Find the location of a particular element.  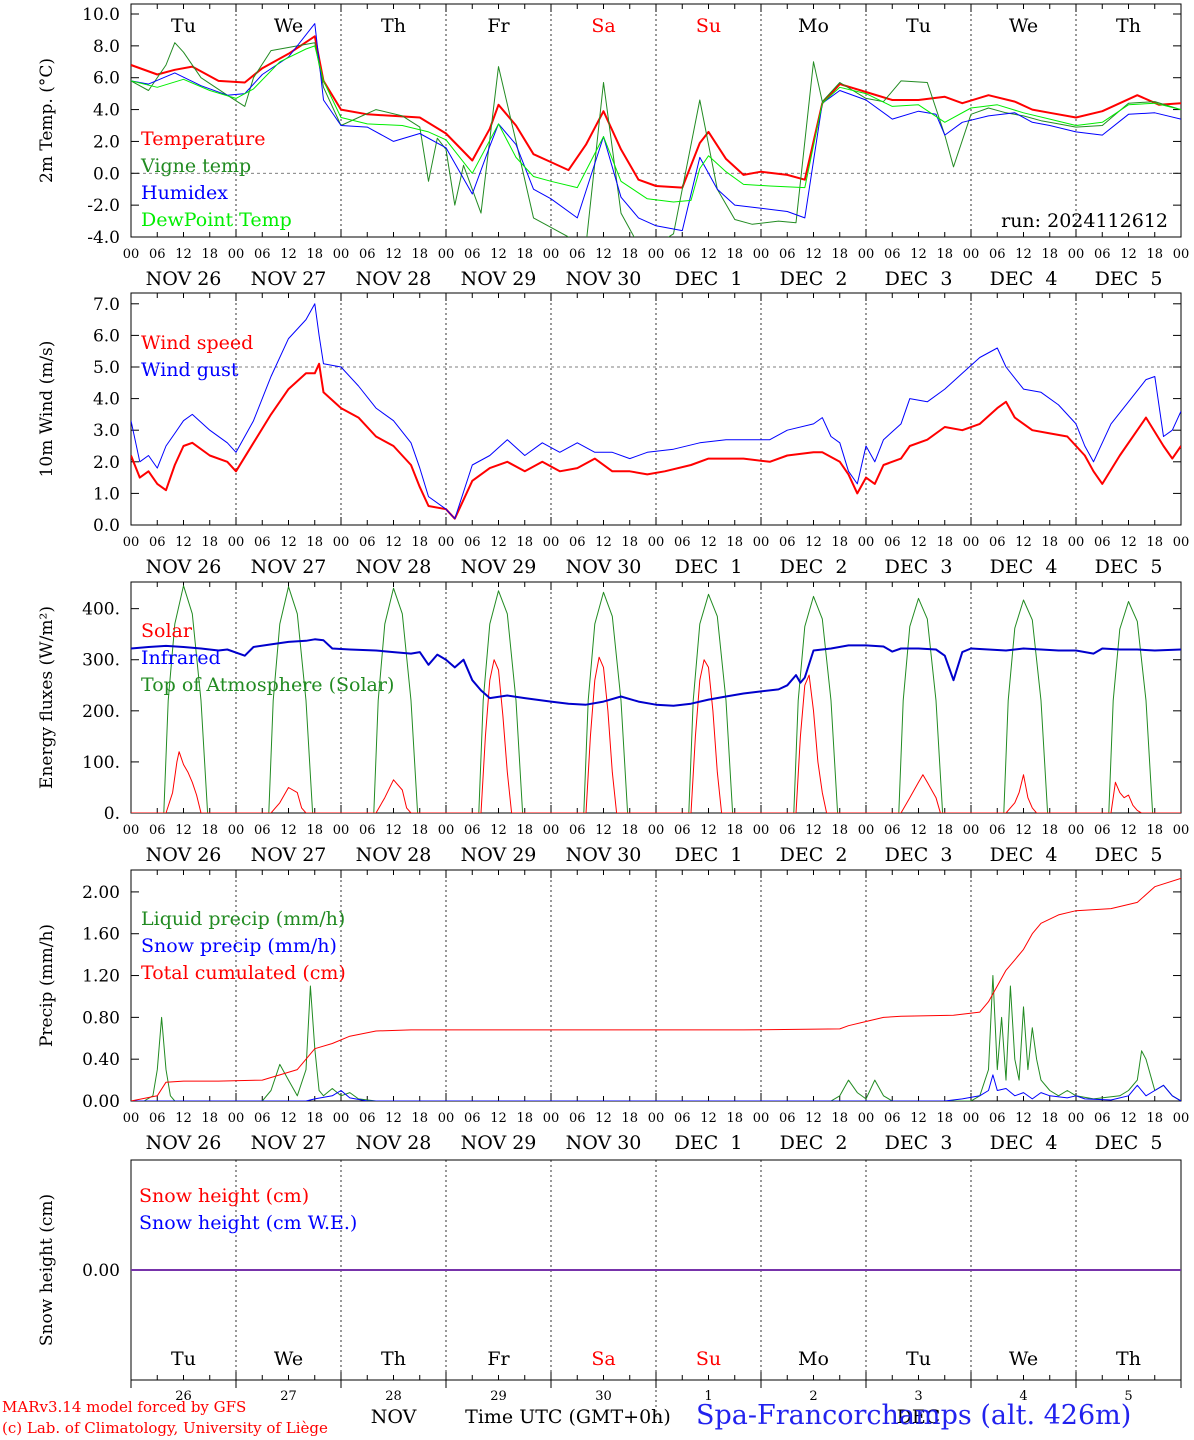

y-tick-label: 6.0 is located at coordinates (106, 336).